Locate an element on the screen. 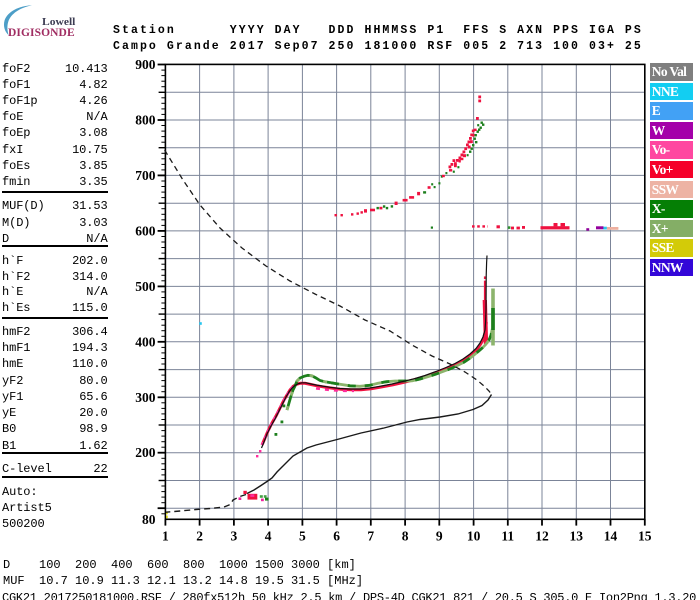 The height and width of the screenshot is (600, 700). svg-text: 600 is located at coordinates (145, 230).